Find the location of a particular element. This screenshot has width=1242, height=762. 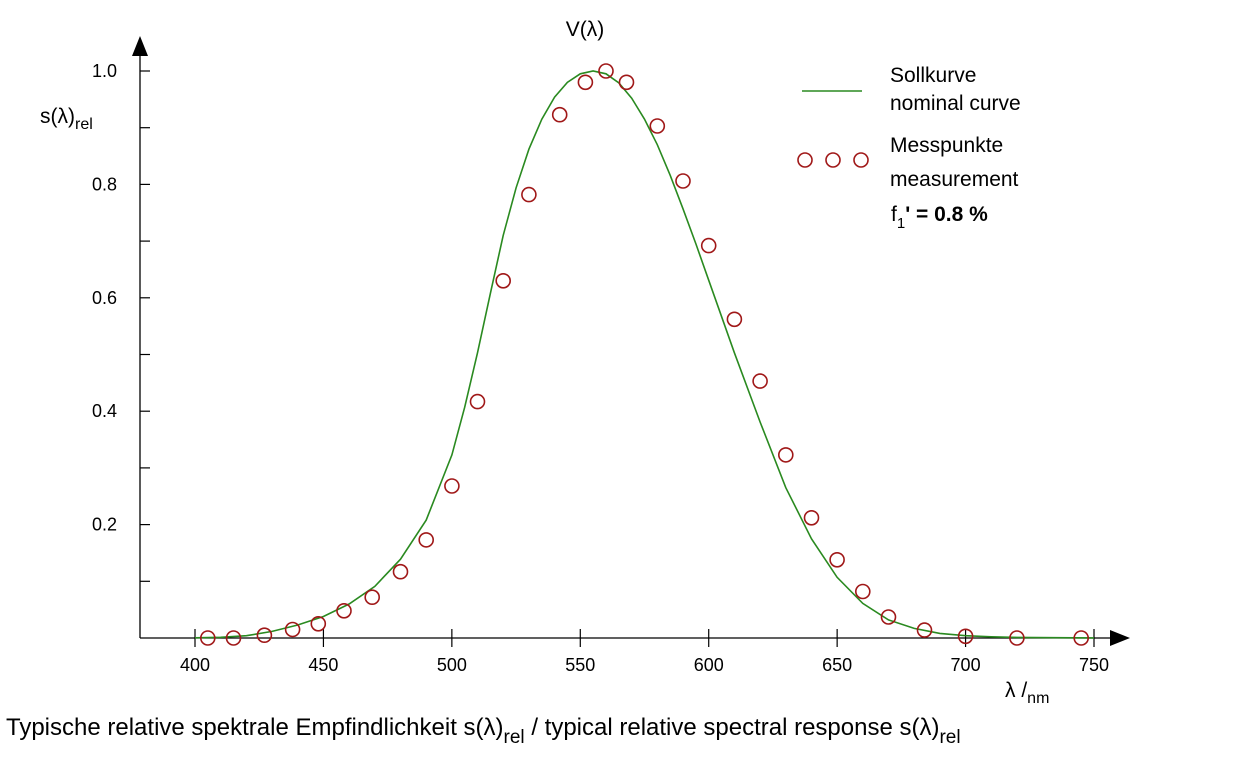

x-tick-label: 500 is located at coordinates (452, 665).